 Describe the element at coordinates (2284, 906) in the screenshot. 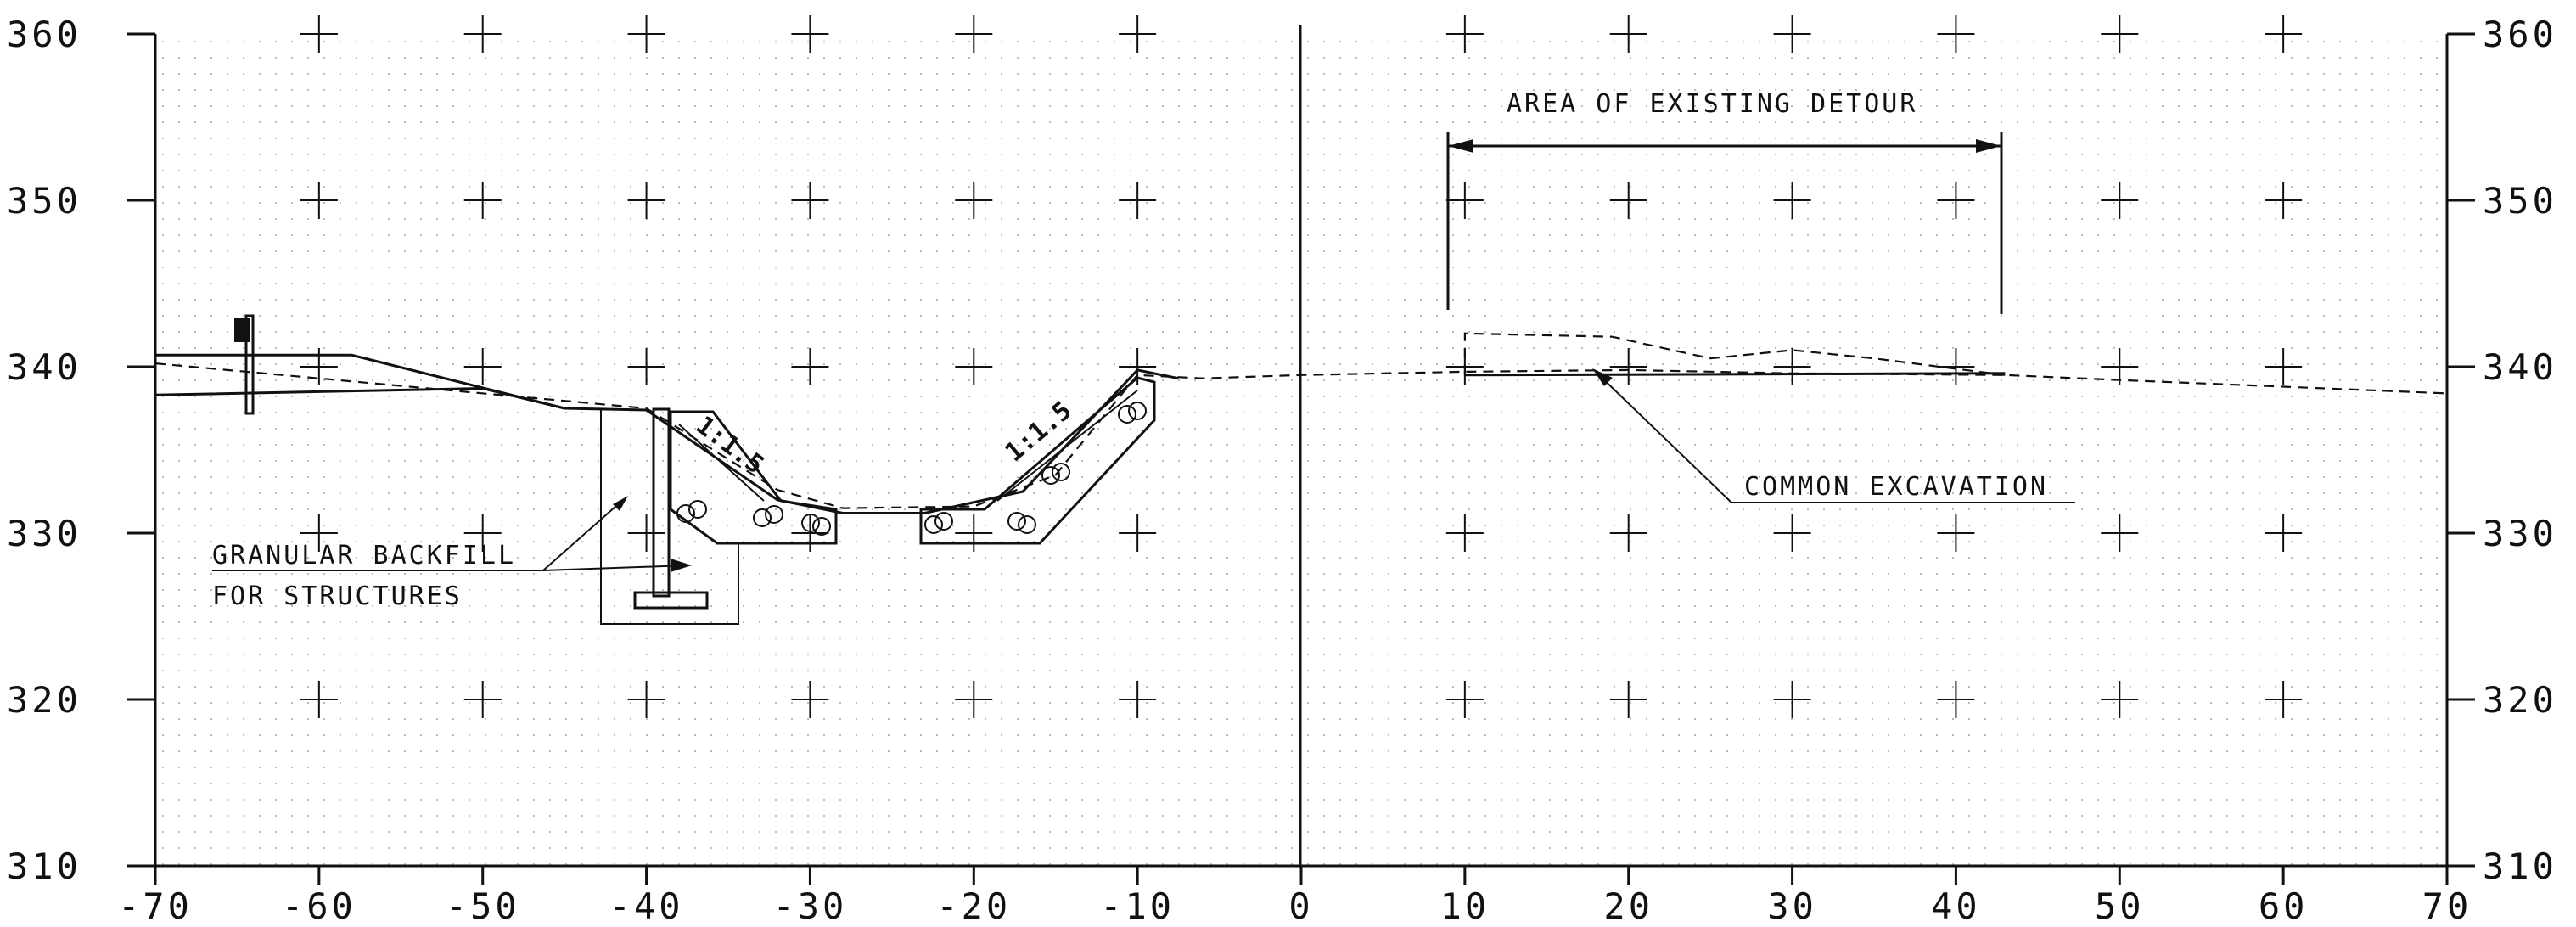

I see `x-tick-label: 60` at that location.